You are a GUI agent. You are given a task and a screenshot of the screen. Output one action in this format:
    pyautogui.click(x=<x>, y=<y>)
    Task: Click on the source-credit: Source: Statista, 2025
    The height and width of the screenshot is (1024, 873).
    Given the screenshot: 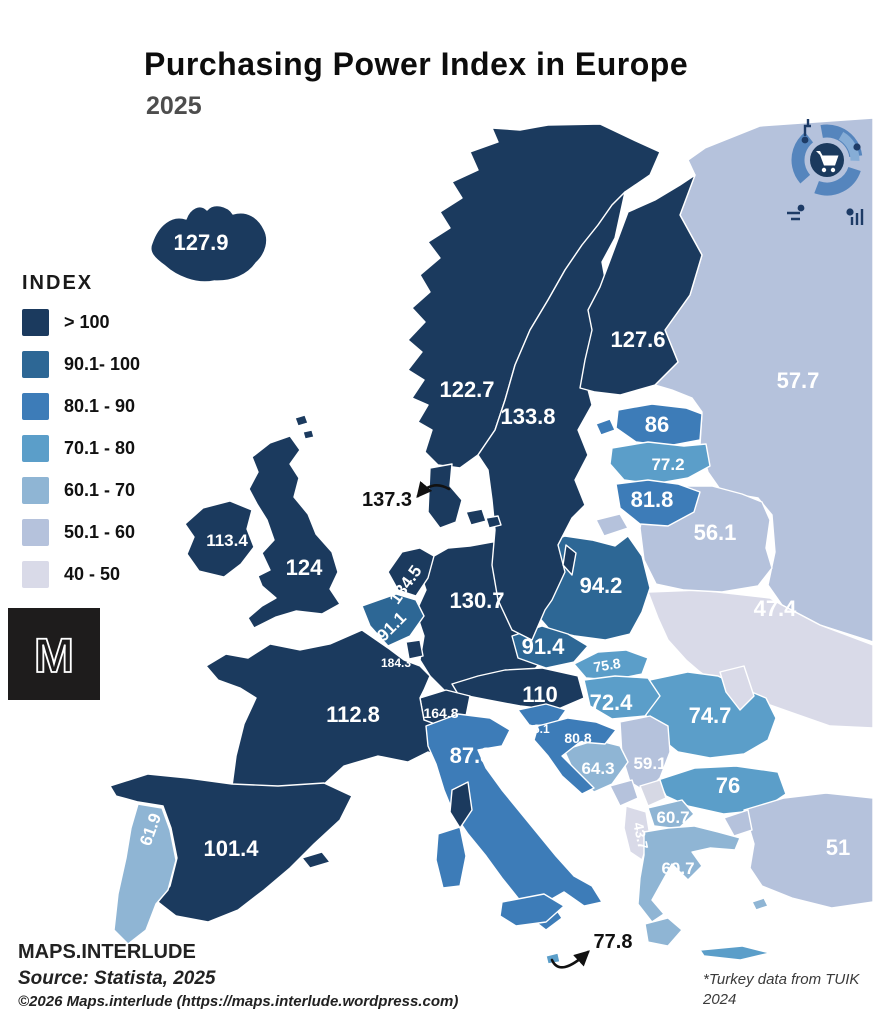 What is the action you would take?
    pyautogui.click(x=117, y=978)
    